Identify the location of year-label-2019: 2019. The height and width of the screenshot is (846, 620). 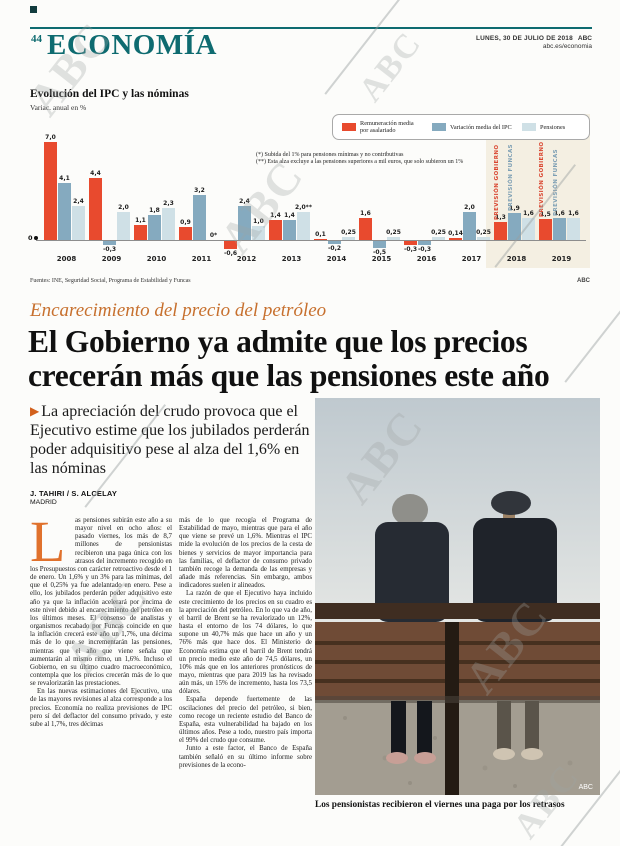
(561, 259).